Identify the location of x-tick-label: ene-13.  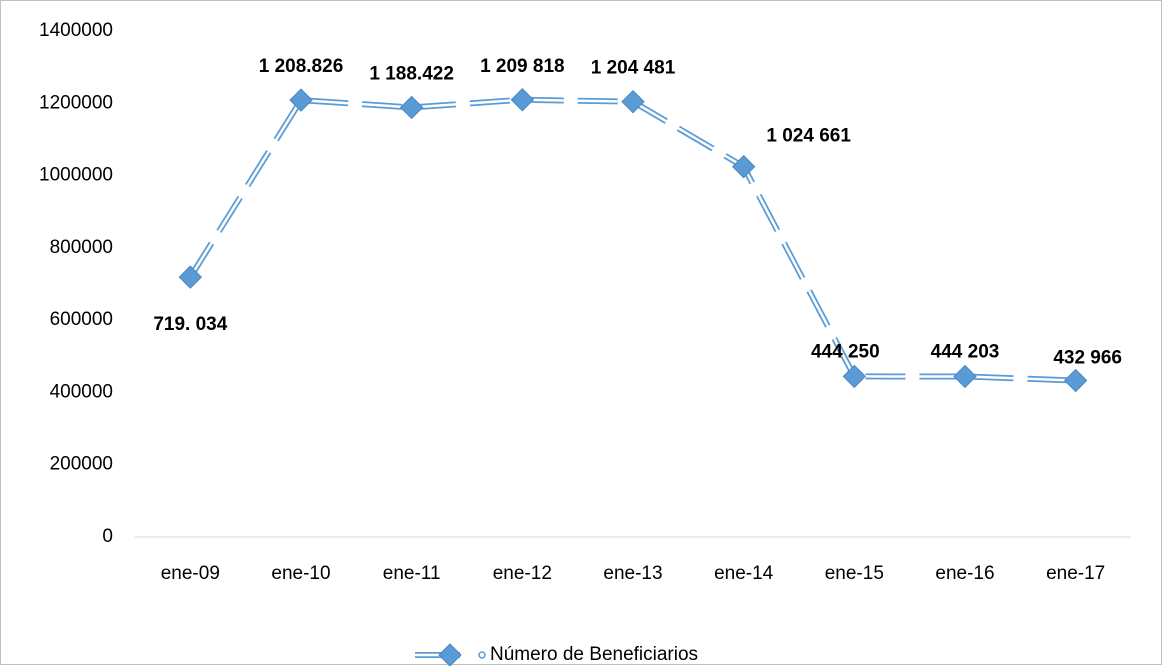
(632, 573).